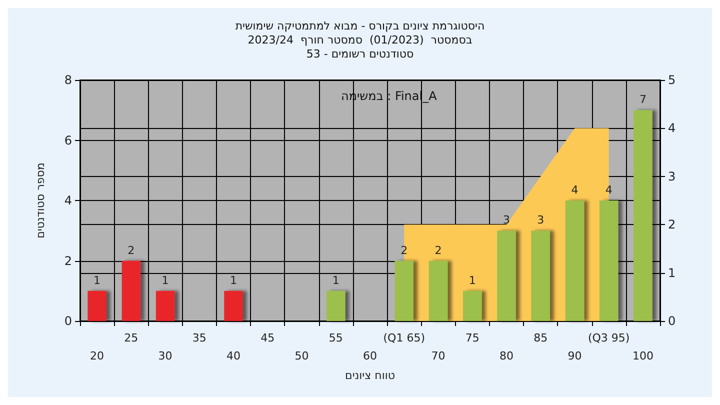 This screenshot has width=720, height=405. What do you see at coordinates (642, 99) in the screenshot?
I see `data-label: 7` at bounding box center [642, 99].